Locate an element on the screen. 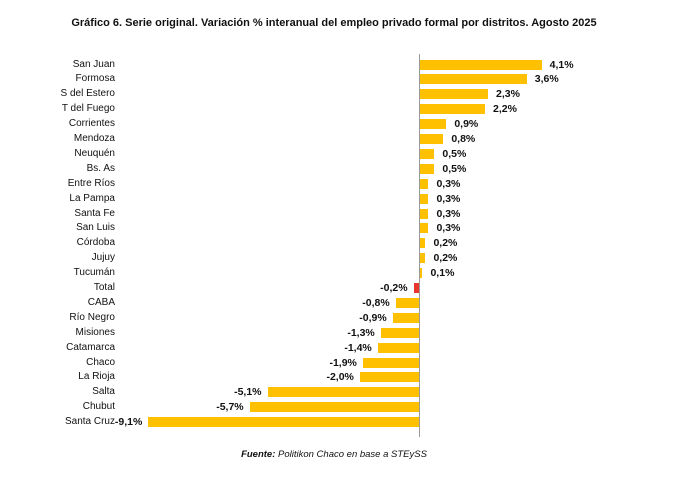 This screenshot has width=690, height=479. category-label: CABA is located at coordinates (101, 302).